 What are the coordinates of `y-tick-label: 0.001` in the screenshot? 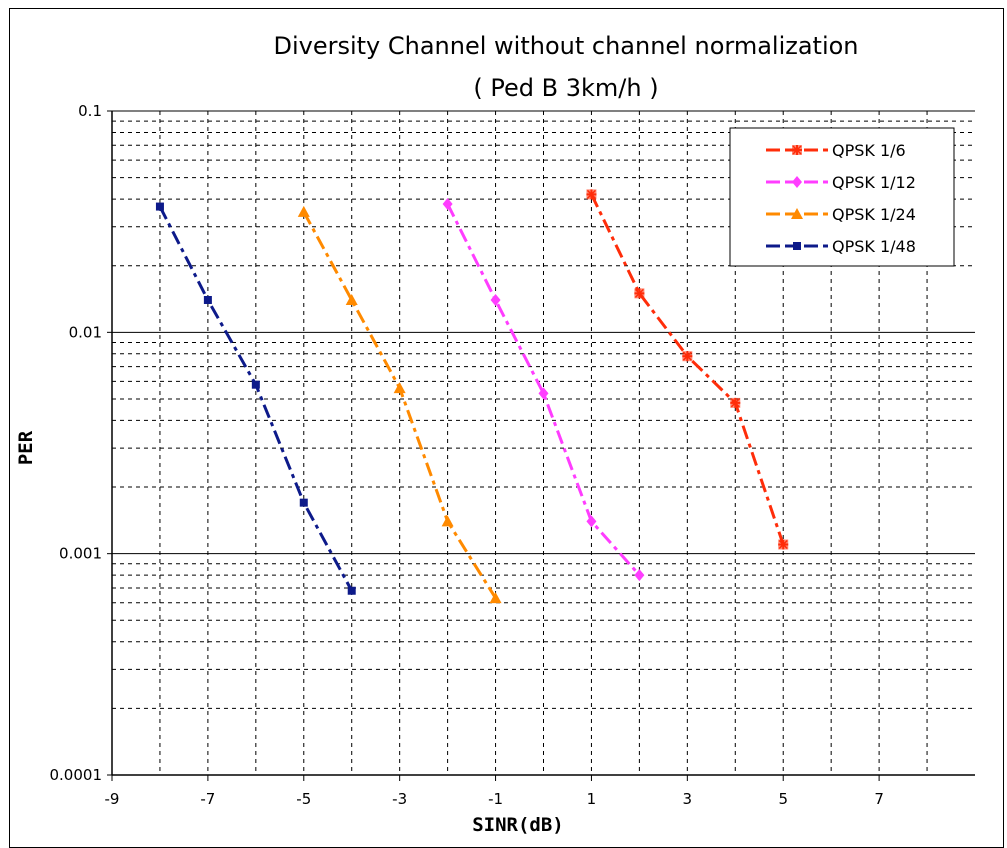 It's located at (80, 554).